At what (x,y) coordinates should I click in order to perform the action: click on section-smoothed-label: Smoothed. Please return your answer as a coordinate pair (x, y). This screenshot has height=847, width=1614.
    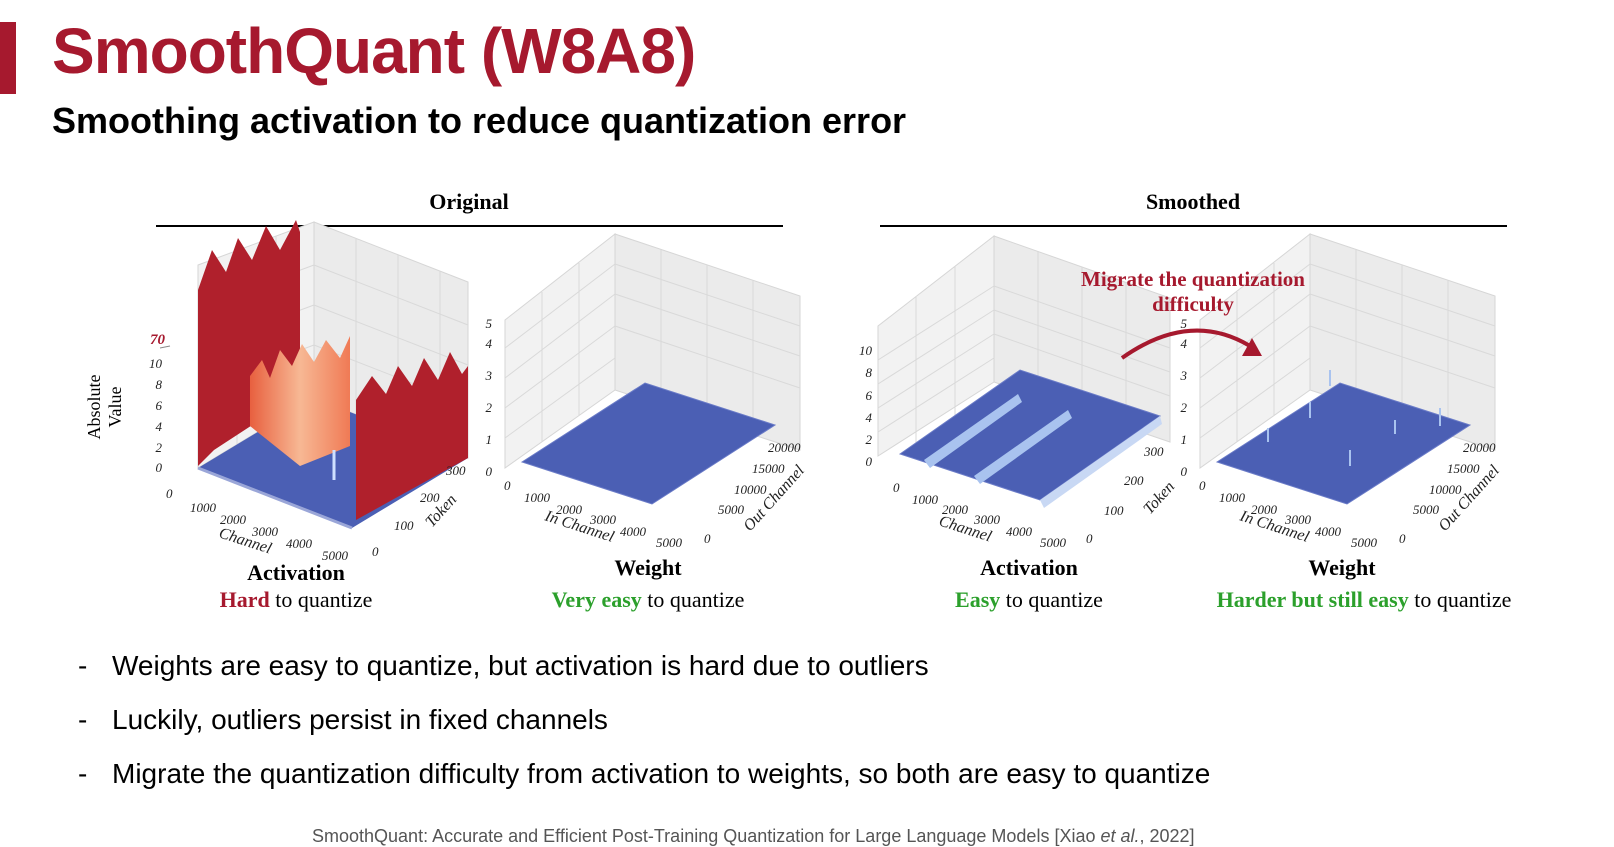
    Looking at the image, I should click on (1193, 201).